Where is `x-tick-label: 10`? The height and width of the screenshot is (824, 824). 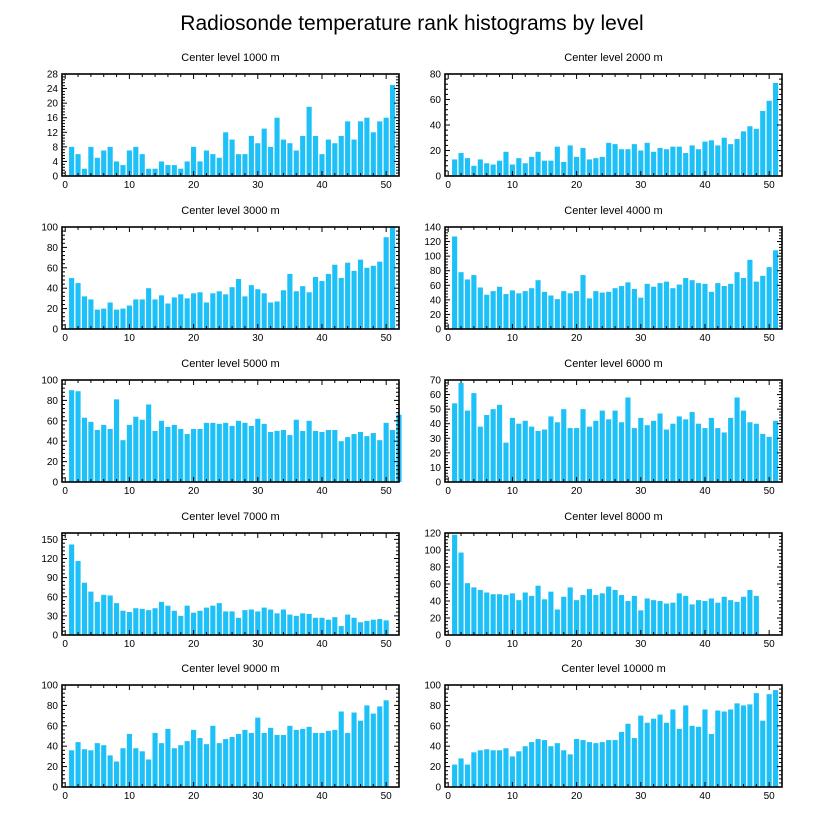
x-tick-label: 10 is located at coordinates (130, 644).